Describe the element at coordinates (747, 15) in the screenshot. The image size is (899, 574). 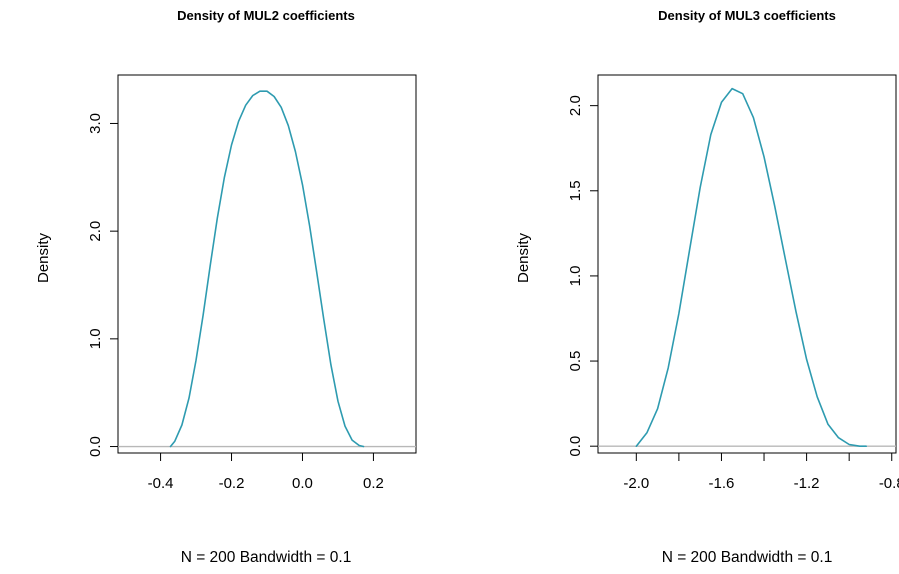
I see `chart-title: Density of MUL3 coefficients` at that location.